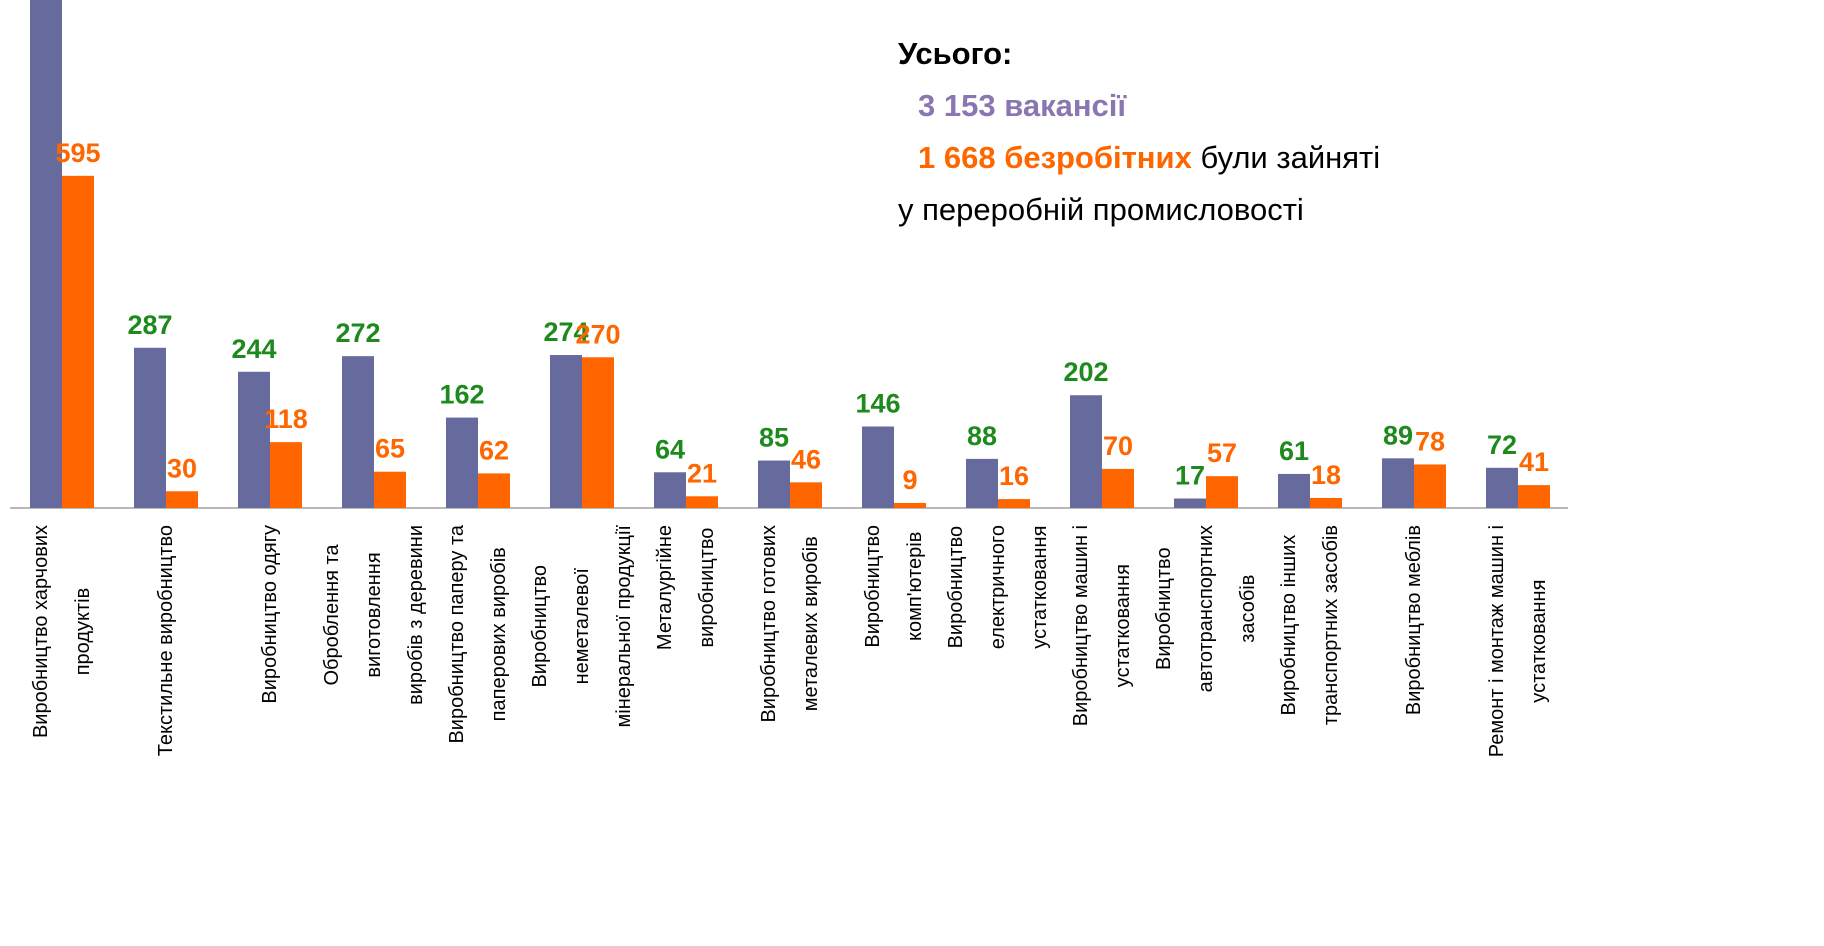 This screenshot has height=946, width=1824. I want to click on data-label: 61, so click(1294, 451).